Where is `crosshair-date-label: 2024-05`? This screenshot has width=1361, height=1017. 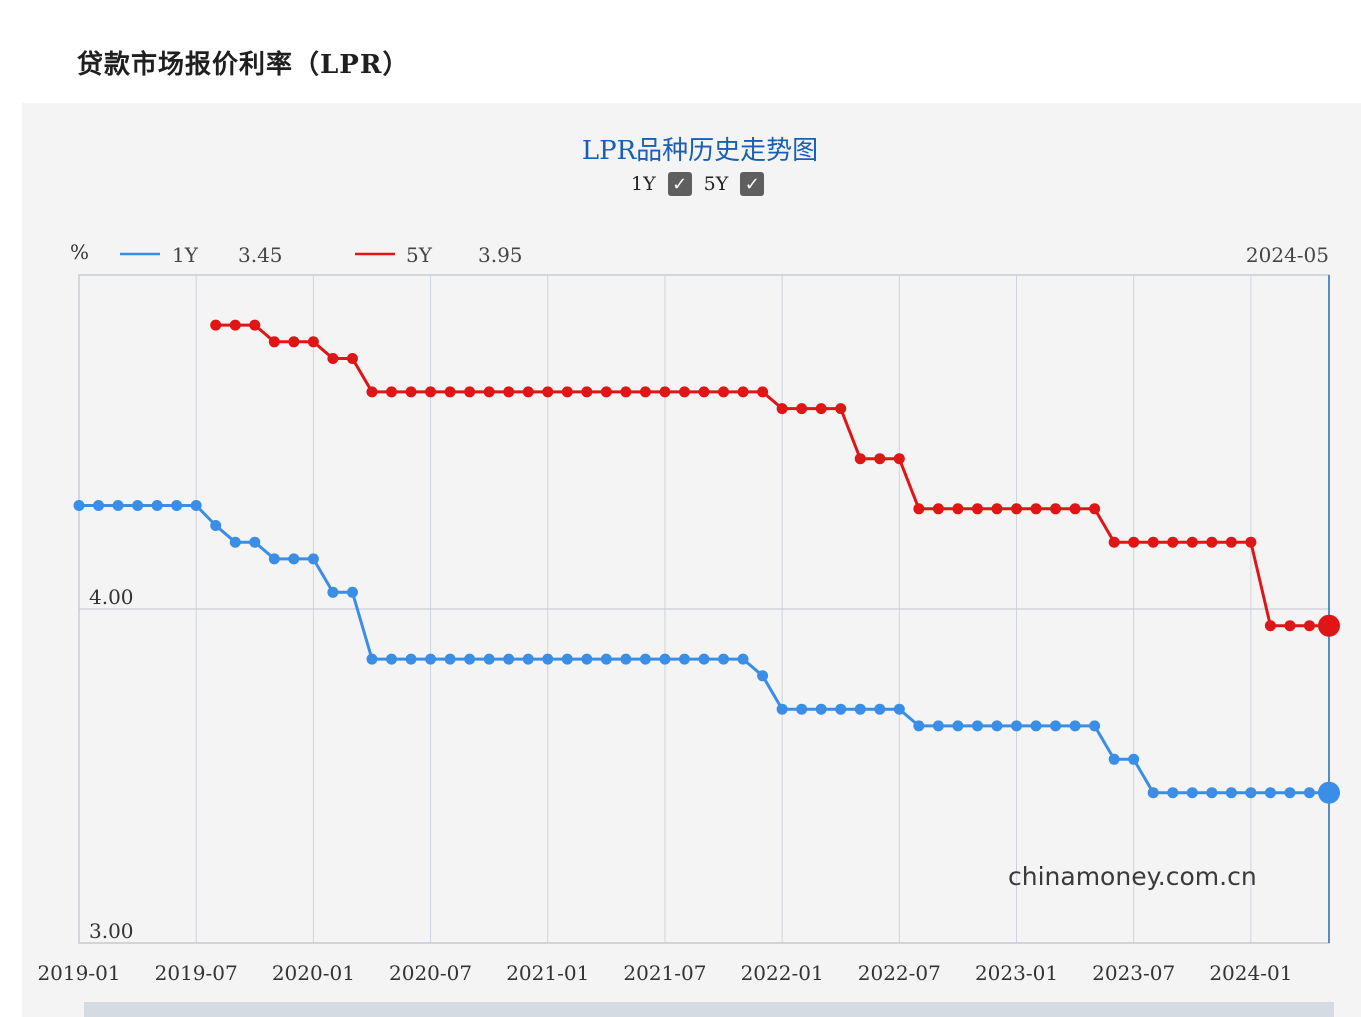 crosshair-date-label: 2024-05 is located at coordinates (1287, 255).